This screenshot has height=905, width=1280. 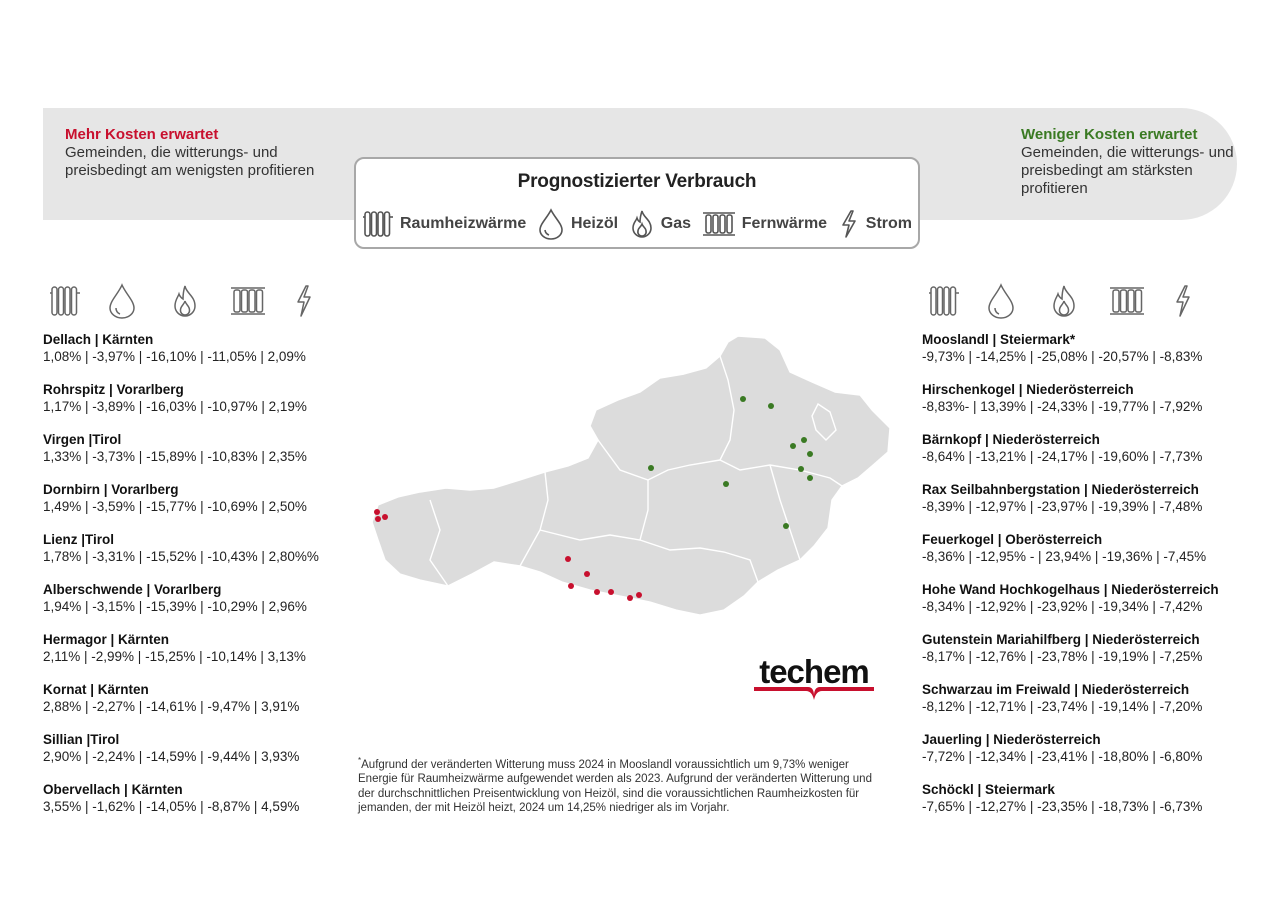 What do you see at coordinates (988, 789) in the screenshot?
I see `location-name: Schöckl | Steiermark` at bounding box center [988, 789].